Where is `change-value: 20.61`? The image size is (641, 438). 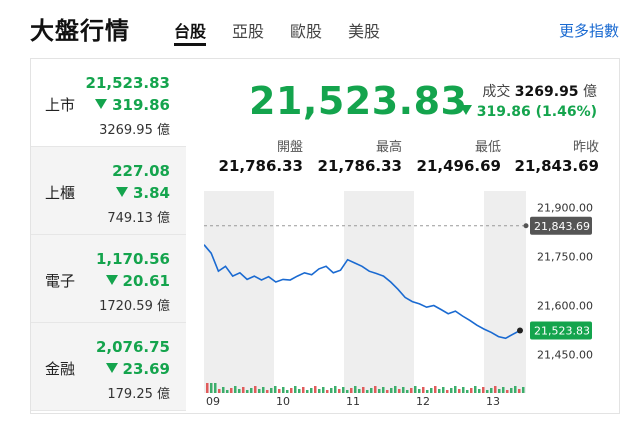 change-value: 20.61 is located at coordinates (146, 281).